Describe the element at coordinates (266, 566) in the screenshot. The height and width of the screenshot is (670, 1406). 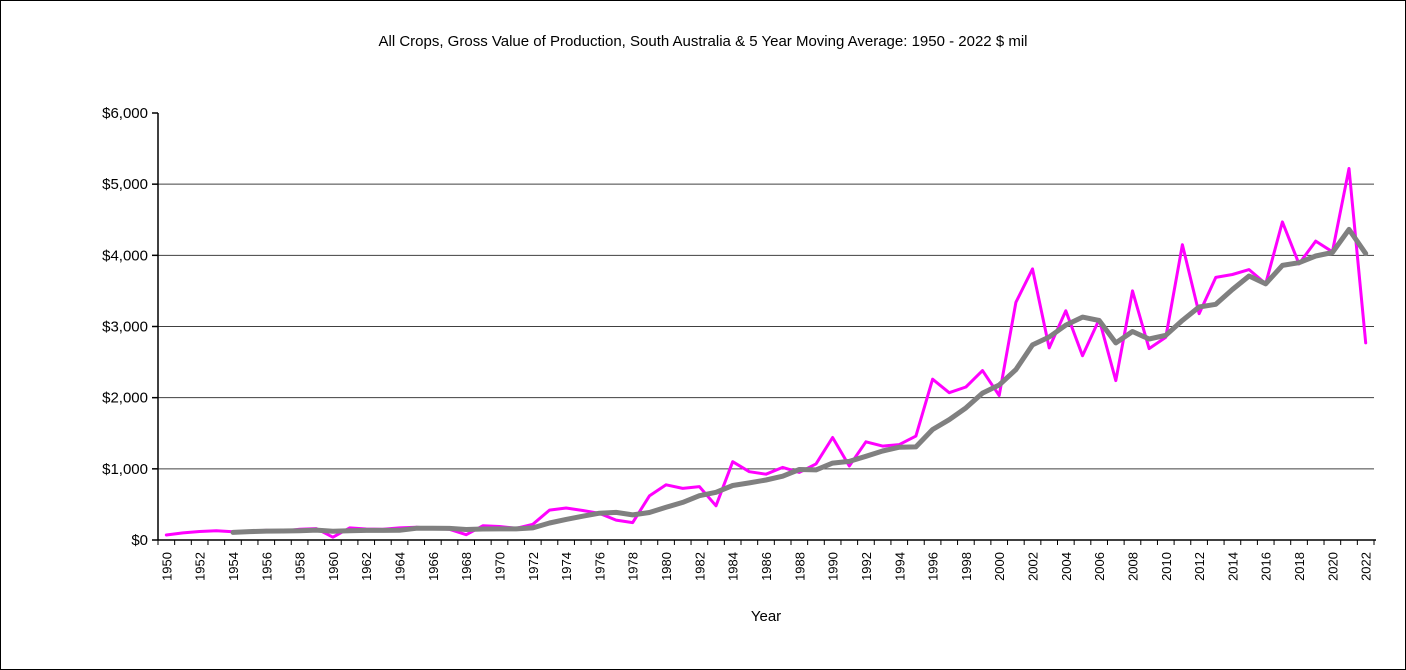
I see `x-tick-label: 1956` at that location.